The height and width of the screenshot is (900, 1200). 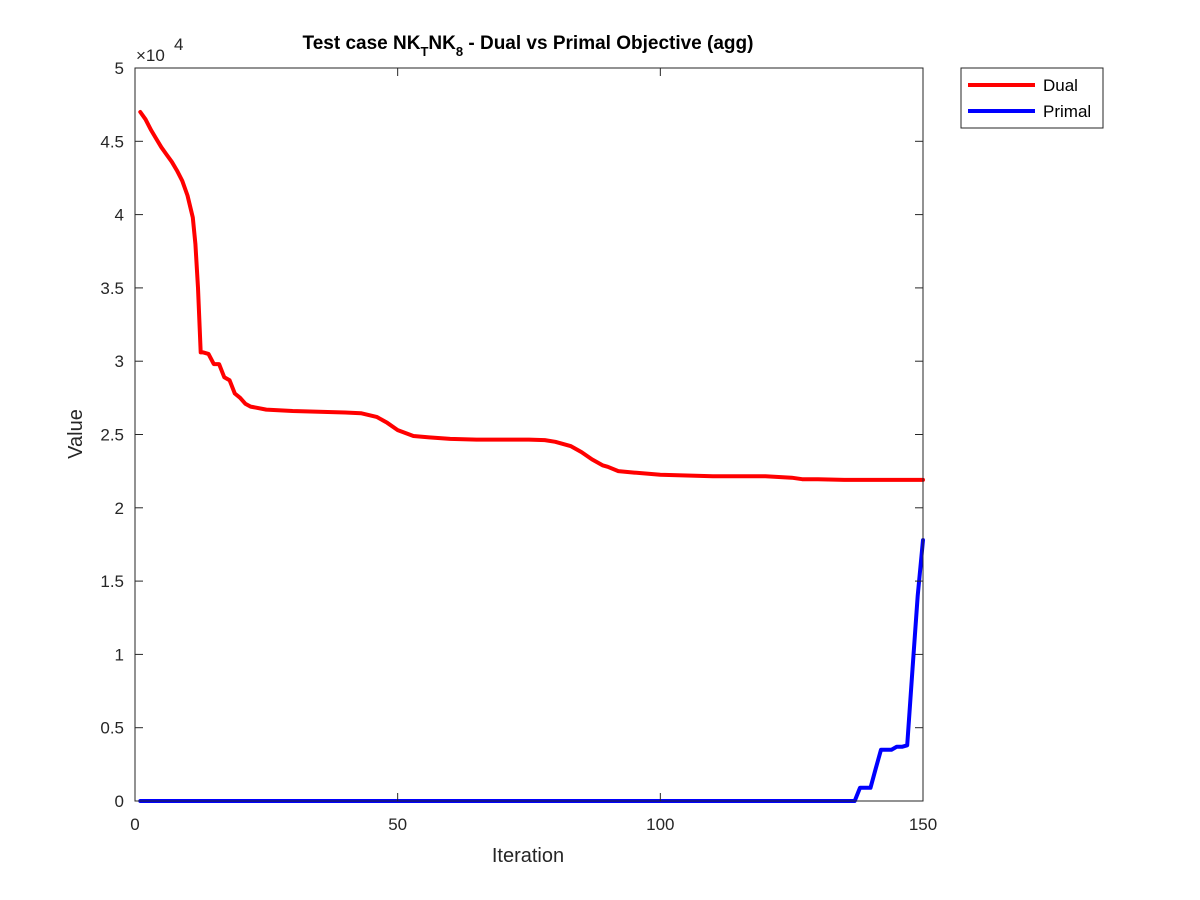 What do you see at coordinates (923, 824) in the screenshot?
I see `x-tick-label: 150` at bounding box center [923, 824].